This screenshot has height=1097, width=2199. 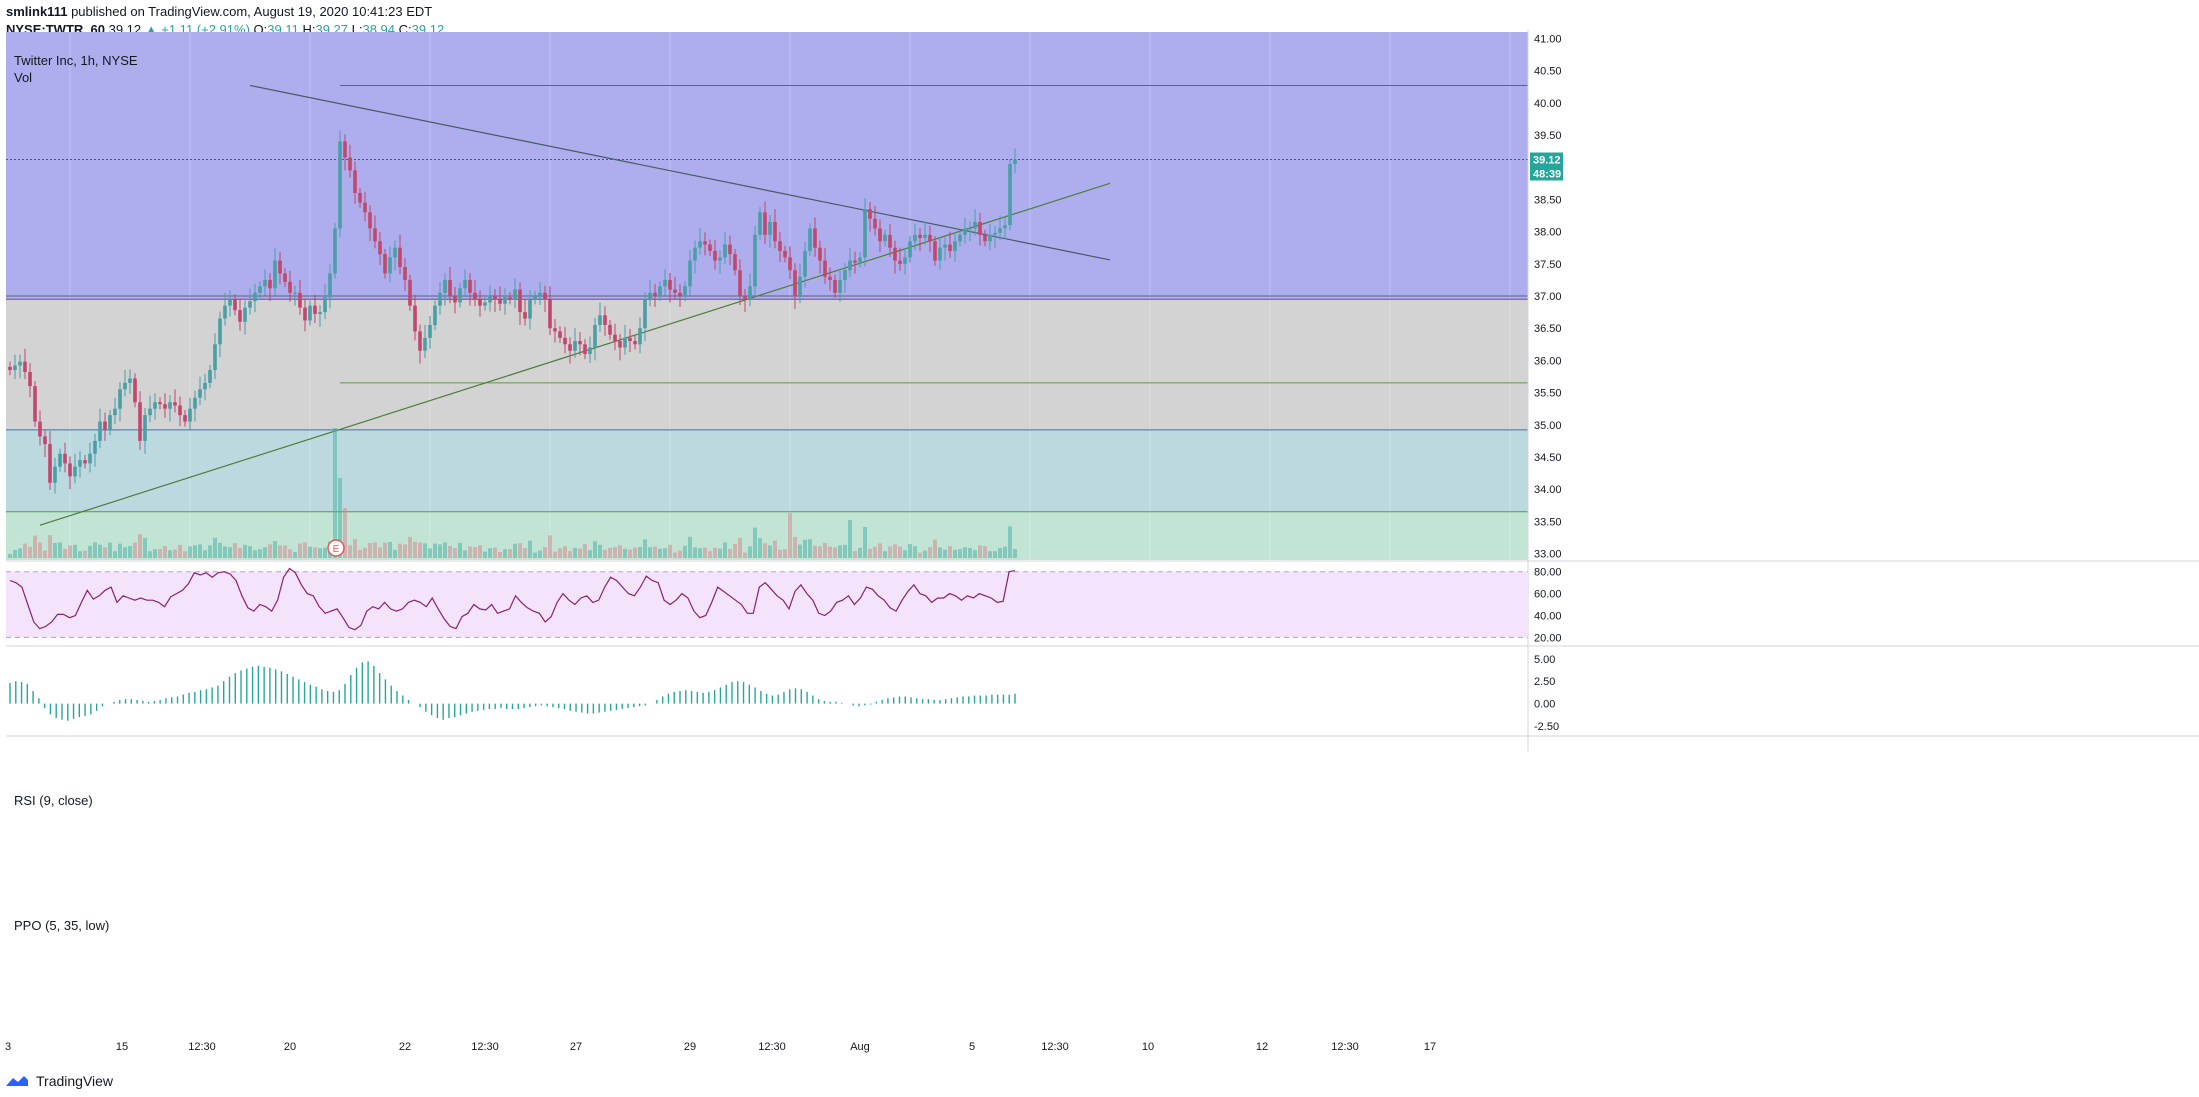 I want to click on price-tick-label: 40.00, so click(x=1548, y=104).